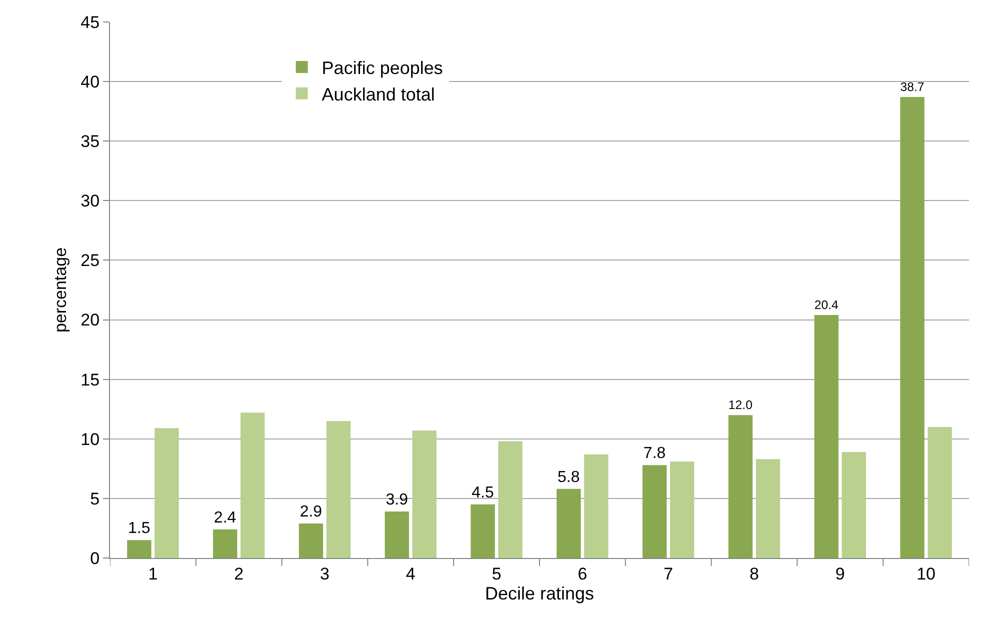 This screenshot has height=630, width=981. Describe the element at coordinates (840, 574) in the screenshot. I see `x-tick-label: 9` at that location.